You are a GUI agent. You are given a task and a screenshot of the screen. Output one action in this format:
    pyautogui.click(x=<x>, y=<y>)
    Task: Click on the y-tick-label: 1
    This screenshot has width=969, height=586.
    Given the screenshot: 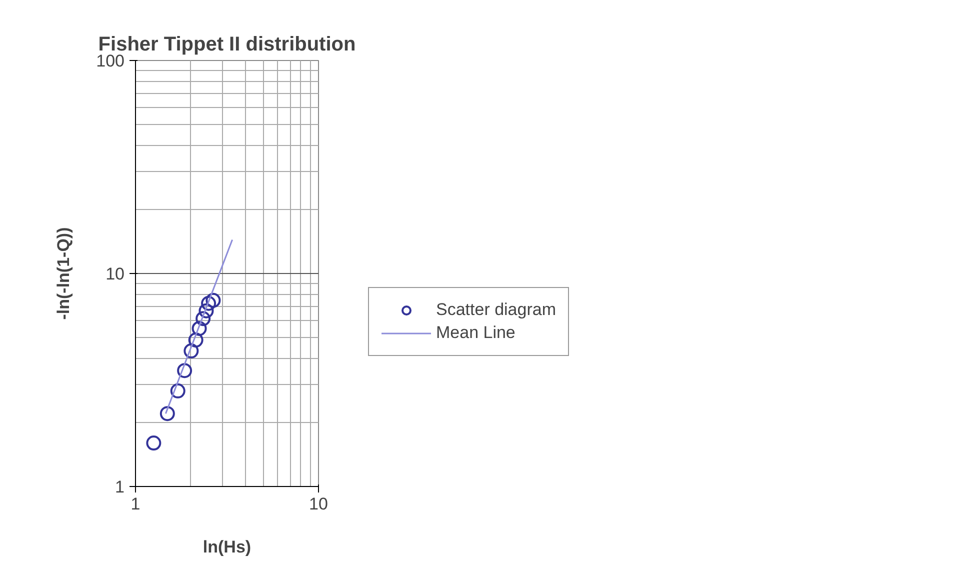 What is the action you would take?
    pyautogui.click(x=120, y=487)
    